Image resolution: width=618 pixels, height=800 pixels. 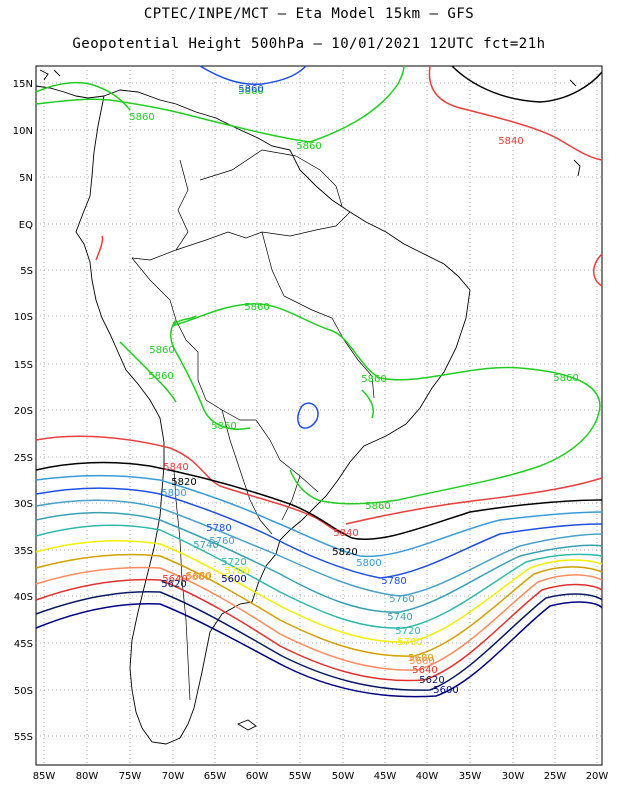 I want to click on title-model: CPTEC/INPE/MCT – Eta Model 15km – GFS, so click(x=309, y=14).